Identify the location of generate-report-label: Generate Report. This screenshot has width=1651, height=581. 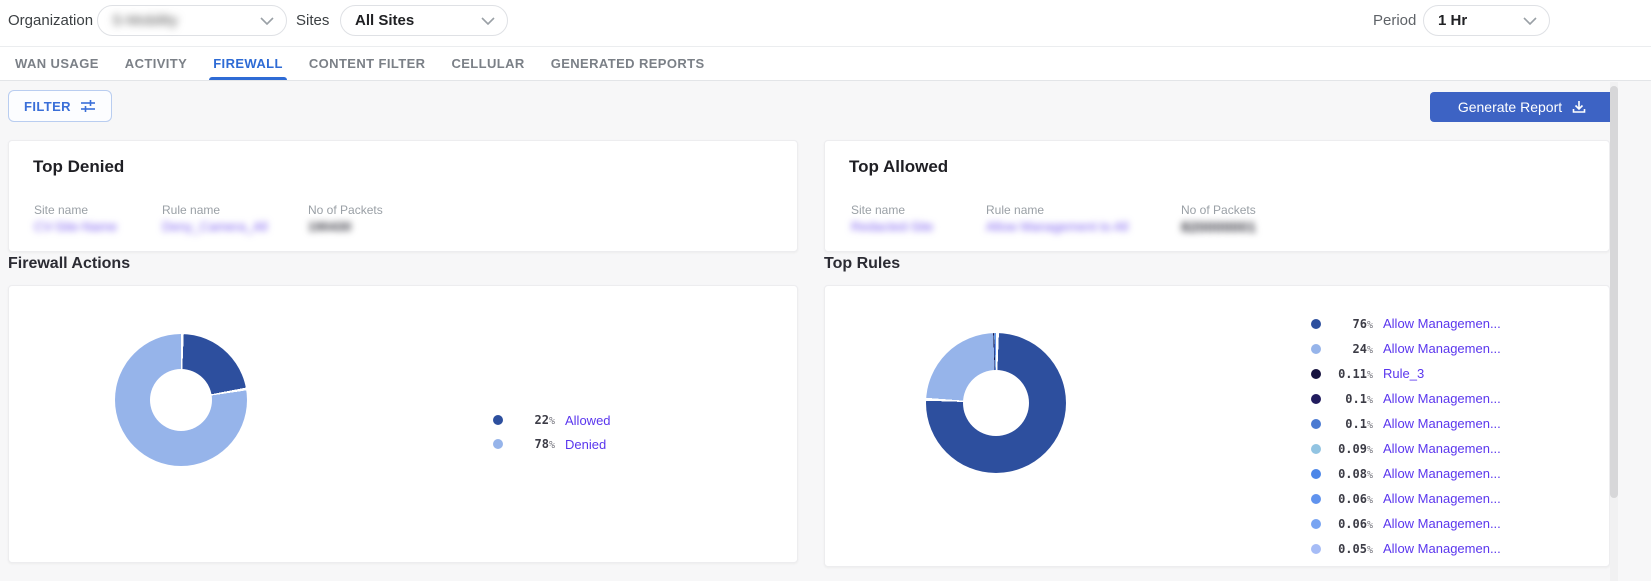
(1510, 107).